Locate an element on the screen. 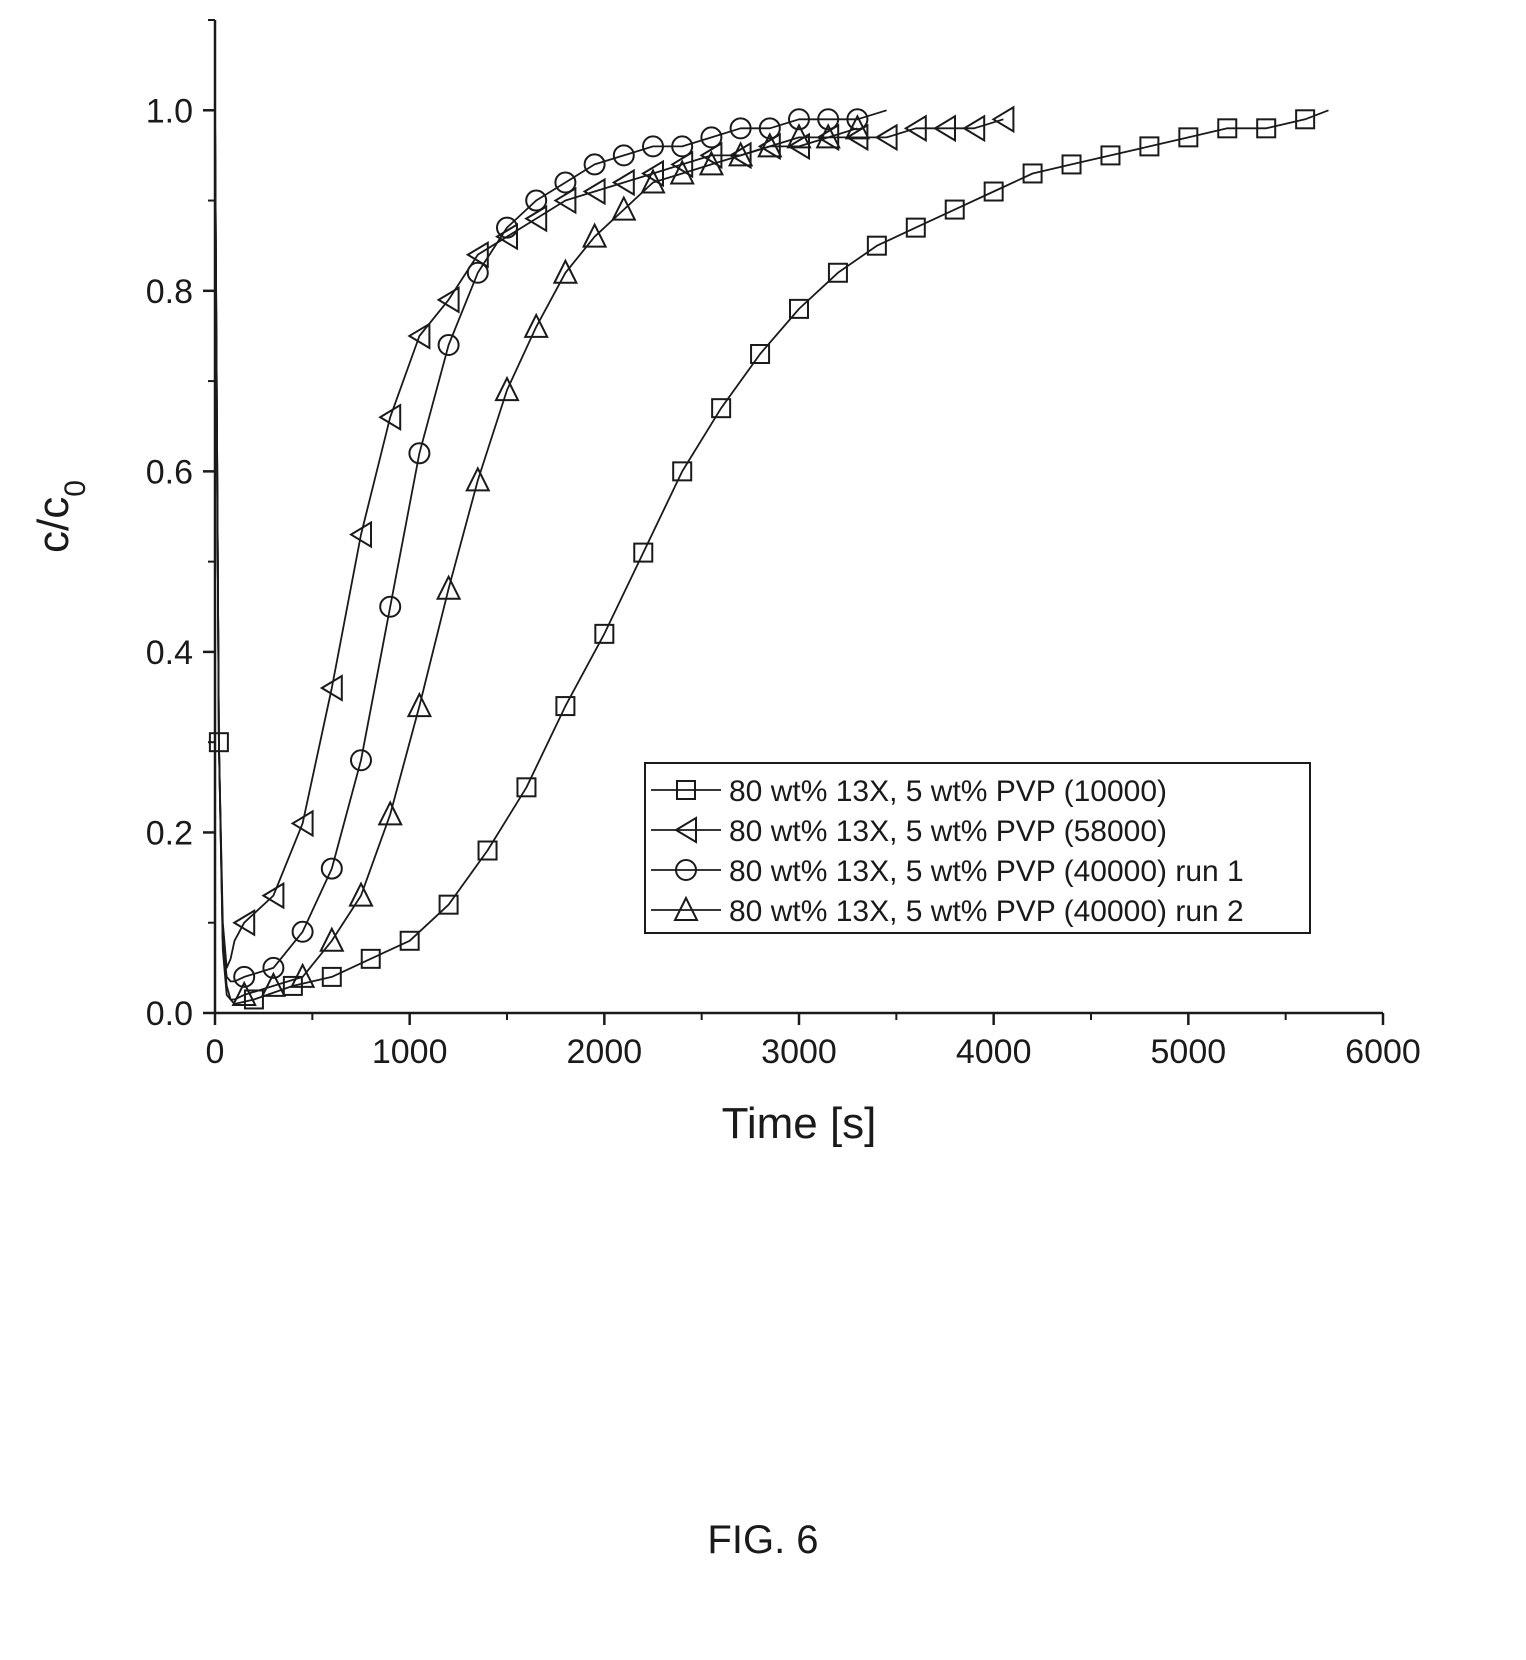  x-tick-label: 5000 is located at coordinates (1189, 1052).